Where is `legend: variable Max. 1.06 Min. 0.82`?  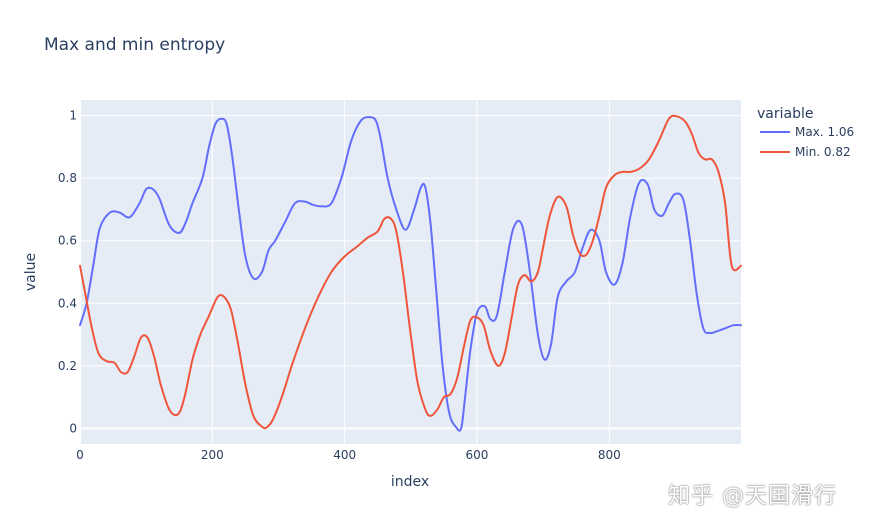 legend: variable Max. 1.06 Min. 0.82 is located at coordinates (805, 132).